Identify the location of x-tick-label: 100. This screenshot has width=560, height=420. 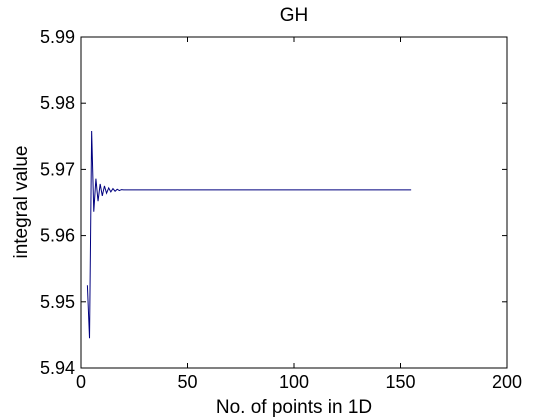
(294, 382).